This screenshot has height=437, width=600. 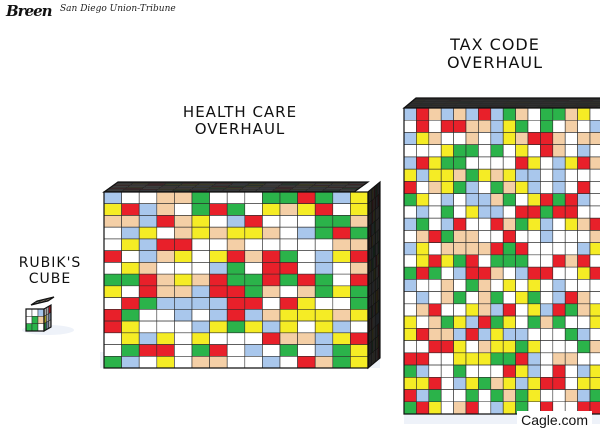 I want to click on rubiks-cube-caption-line-2: CUBE, so click(x=50, y=278).